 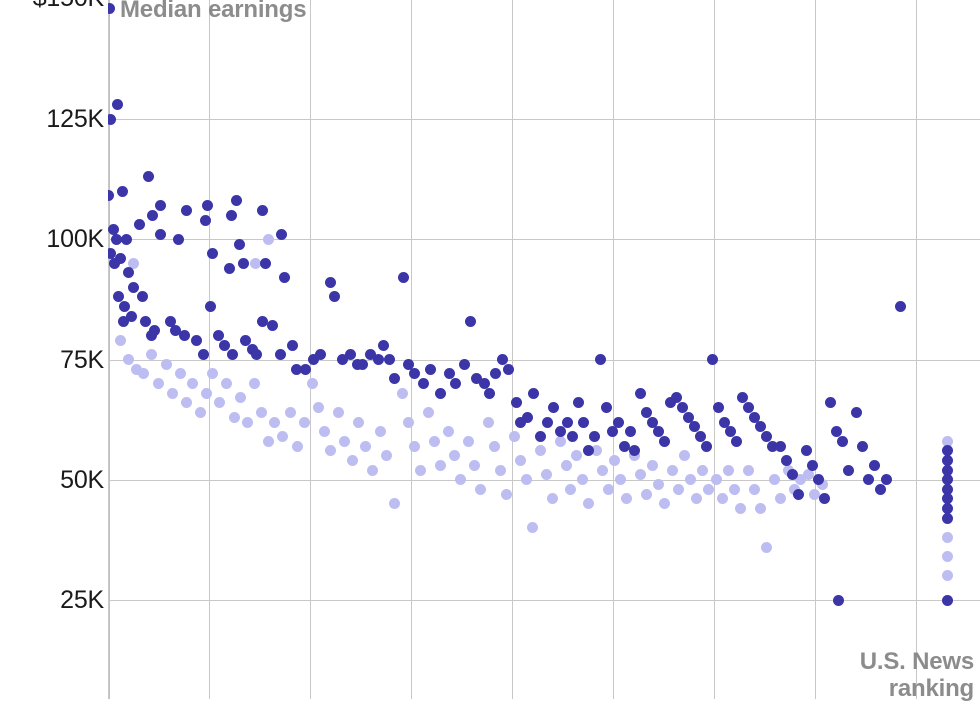 I want to click on x-axis-title-line2: ranking, so click(x=931, y=689).